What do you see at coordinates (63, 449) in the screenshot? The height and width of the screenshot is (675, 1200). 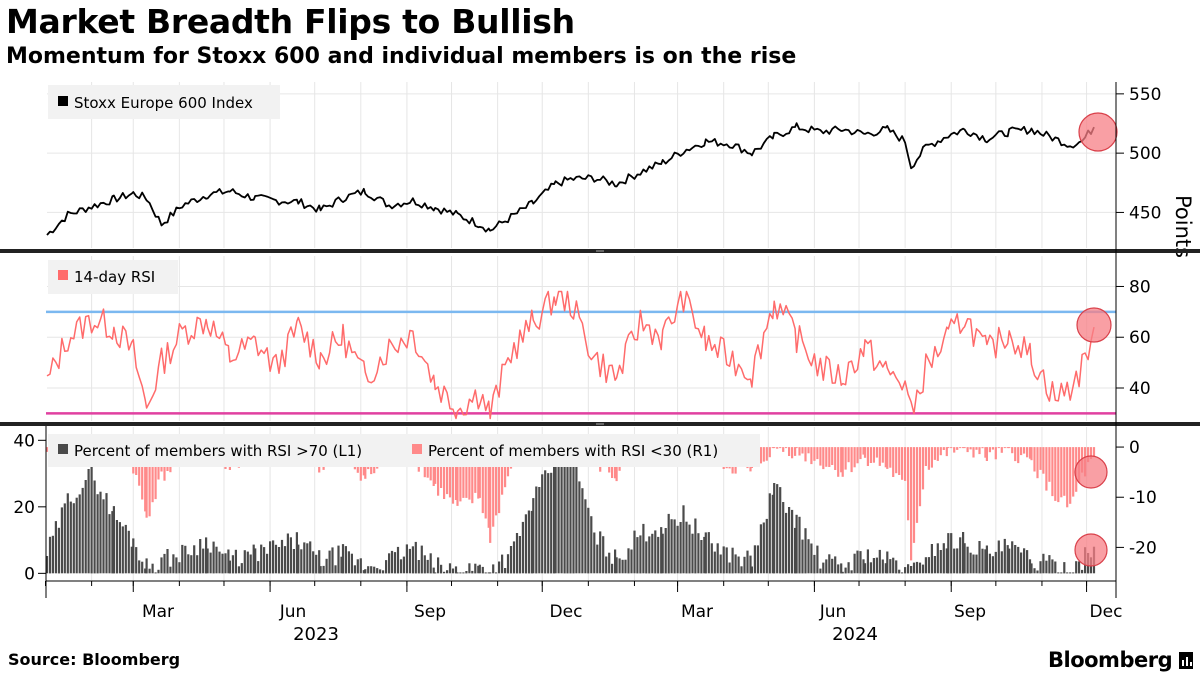 I see `high-legend-marker` at bounding box center [63, 449].